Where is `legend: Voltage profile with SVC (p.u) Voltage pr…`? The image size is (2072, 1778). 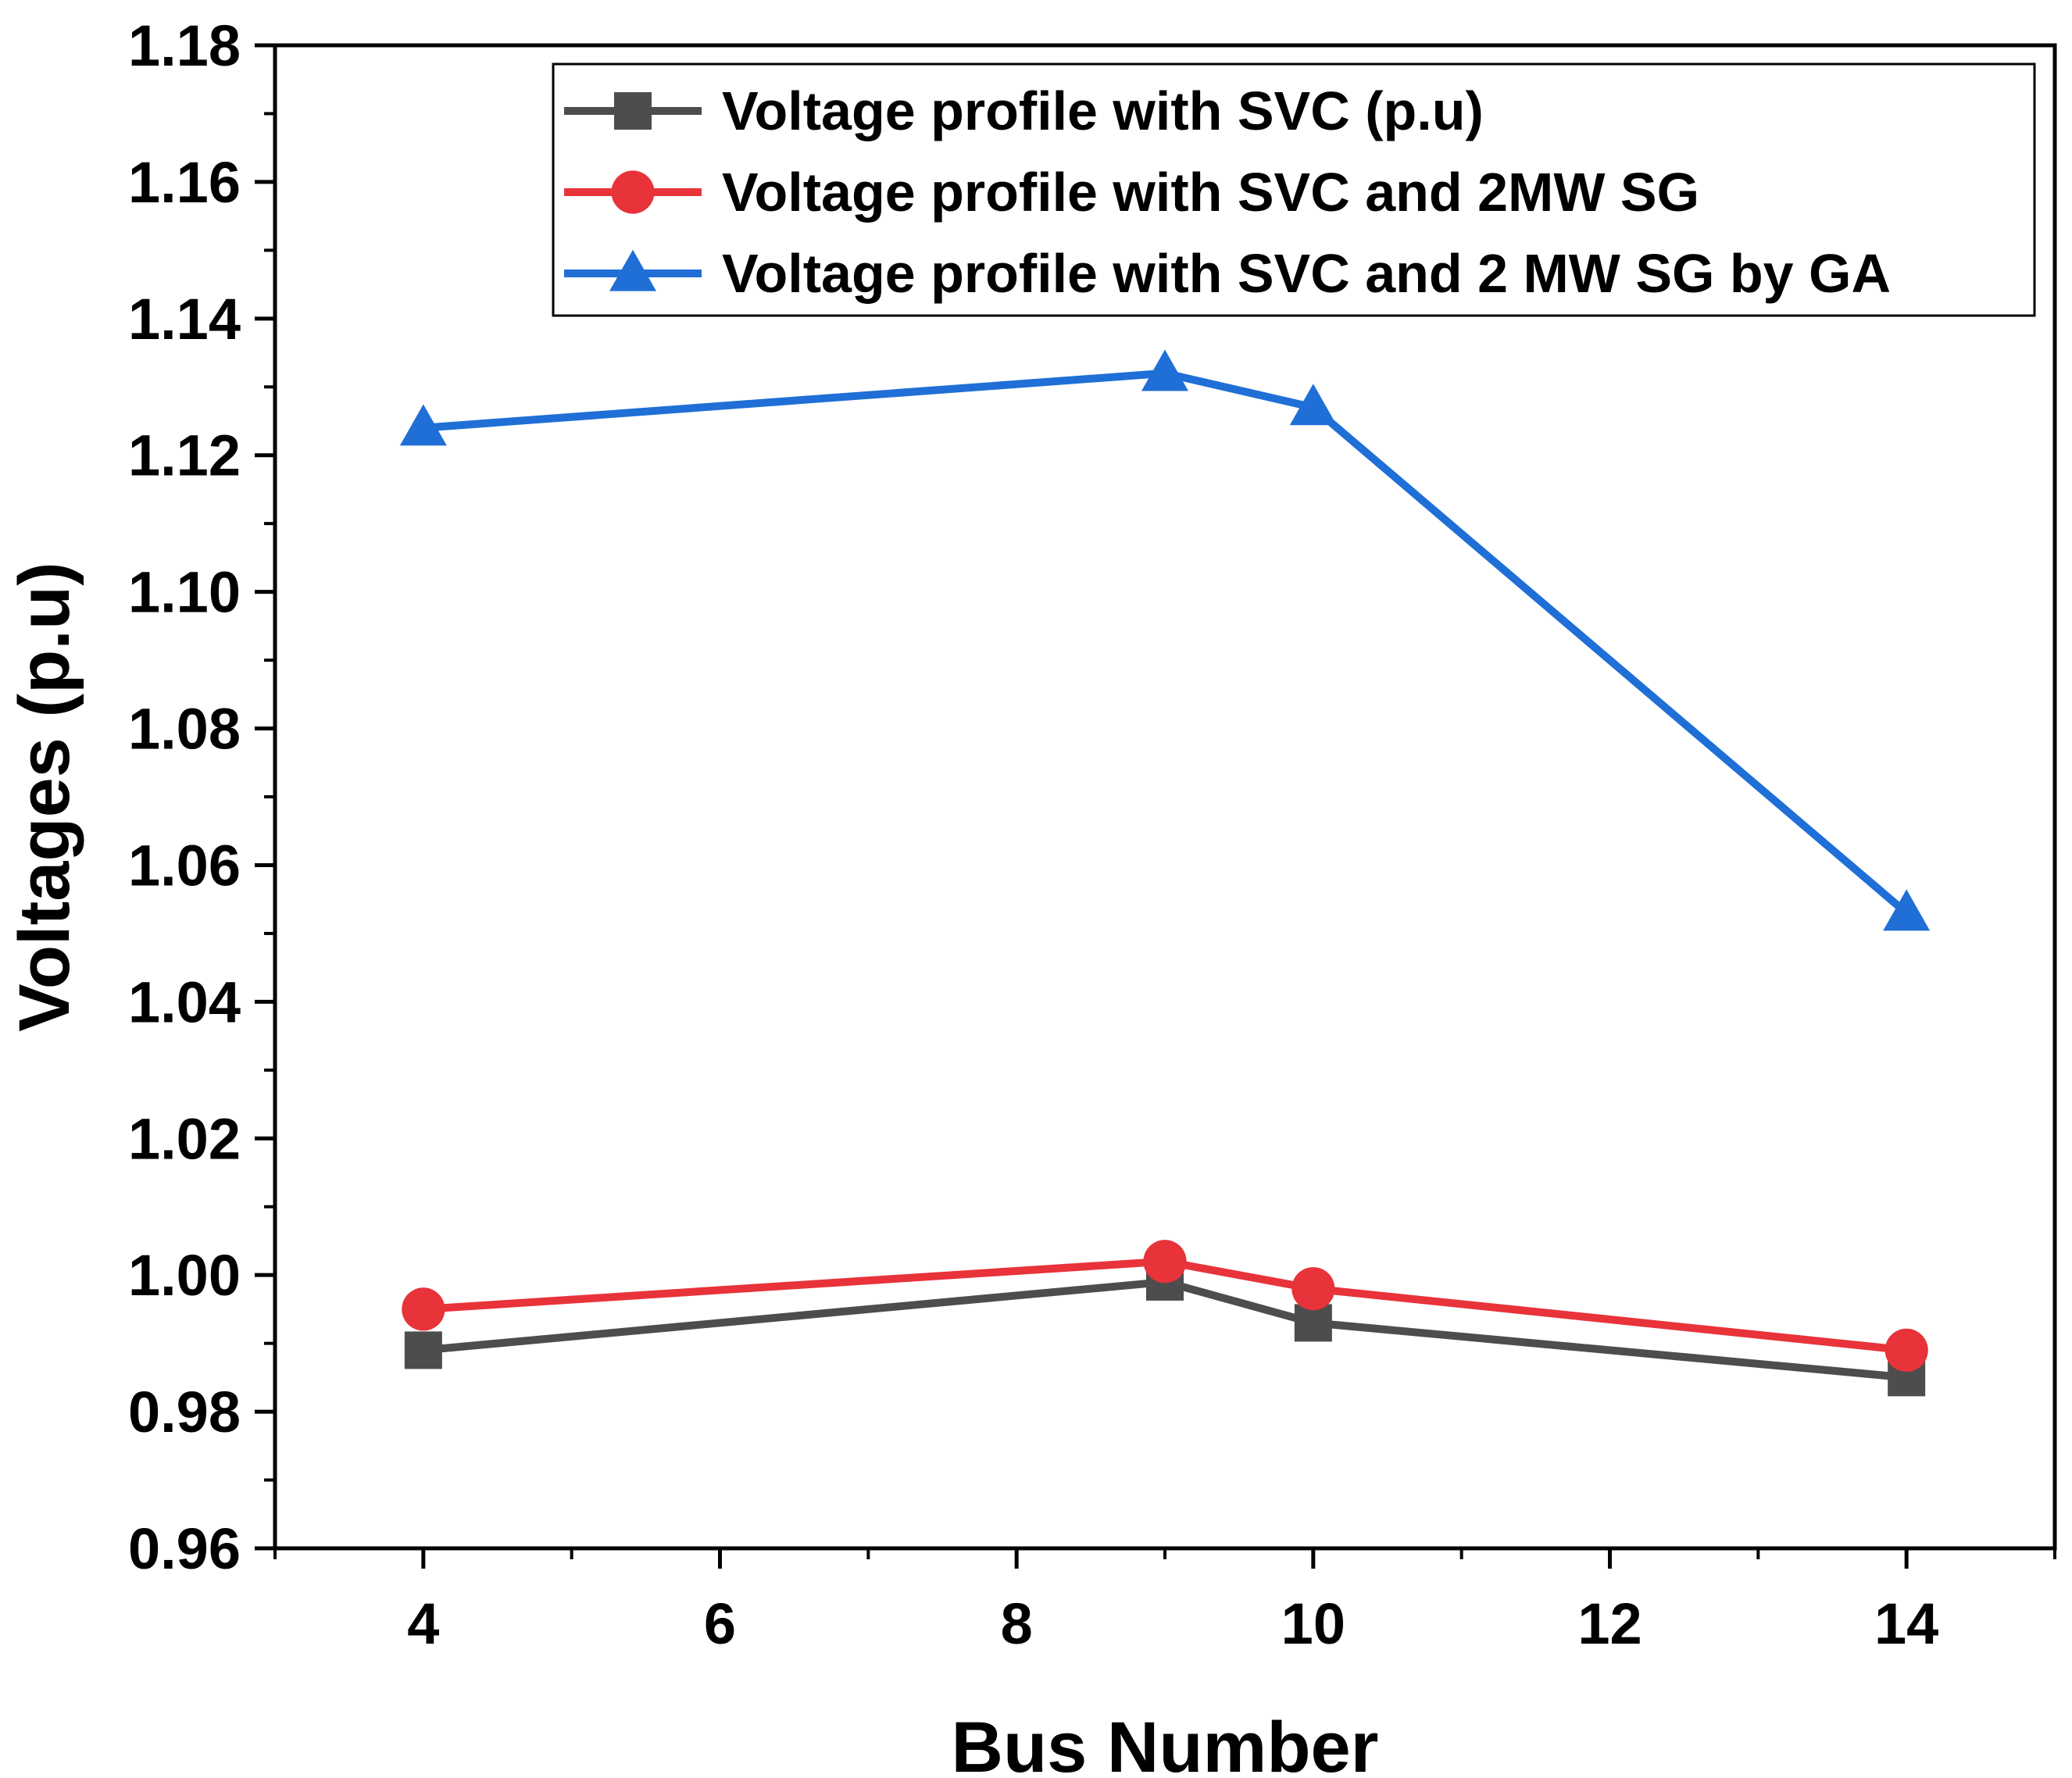 legend: Voltage profile with SVC (p.u) Voltage pr… is located at coordinates (1294, 189).